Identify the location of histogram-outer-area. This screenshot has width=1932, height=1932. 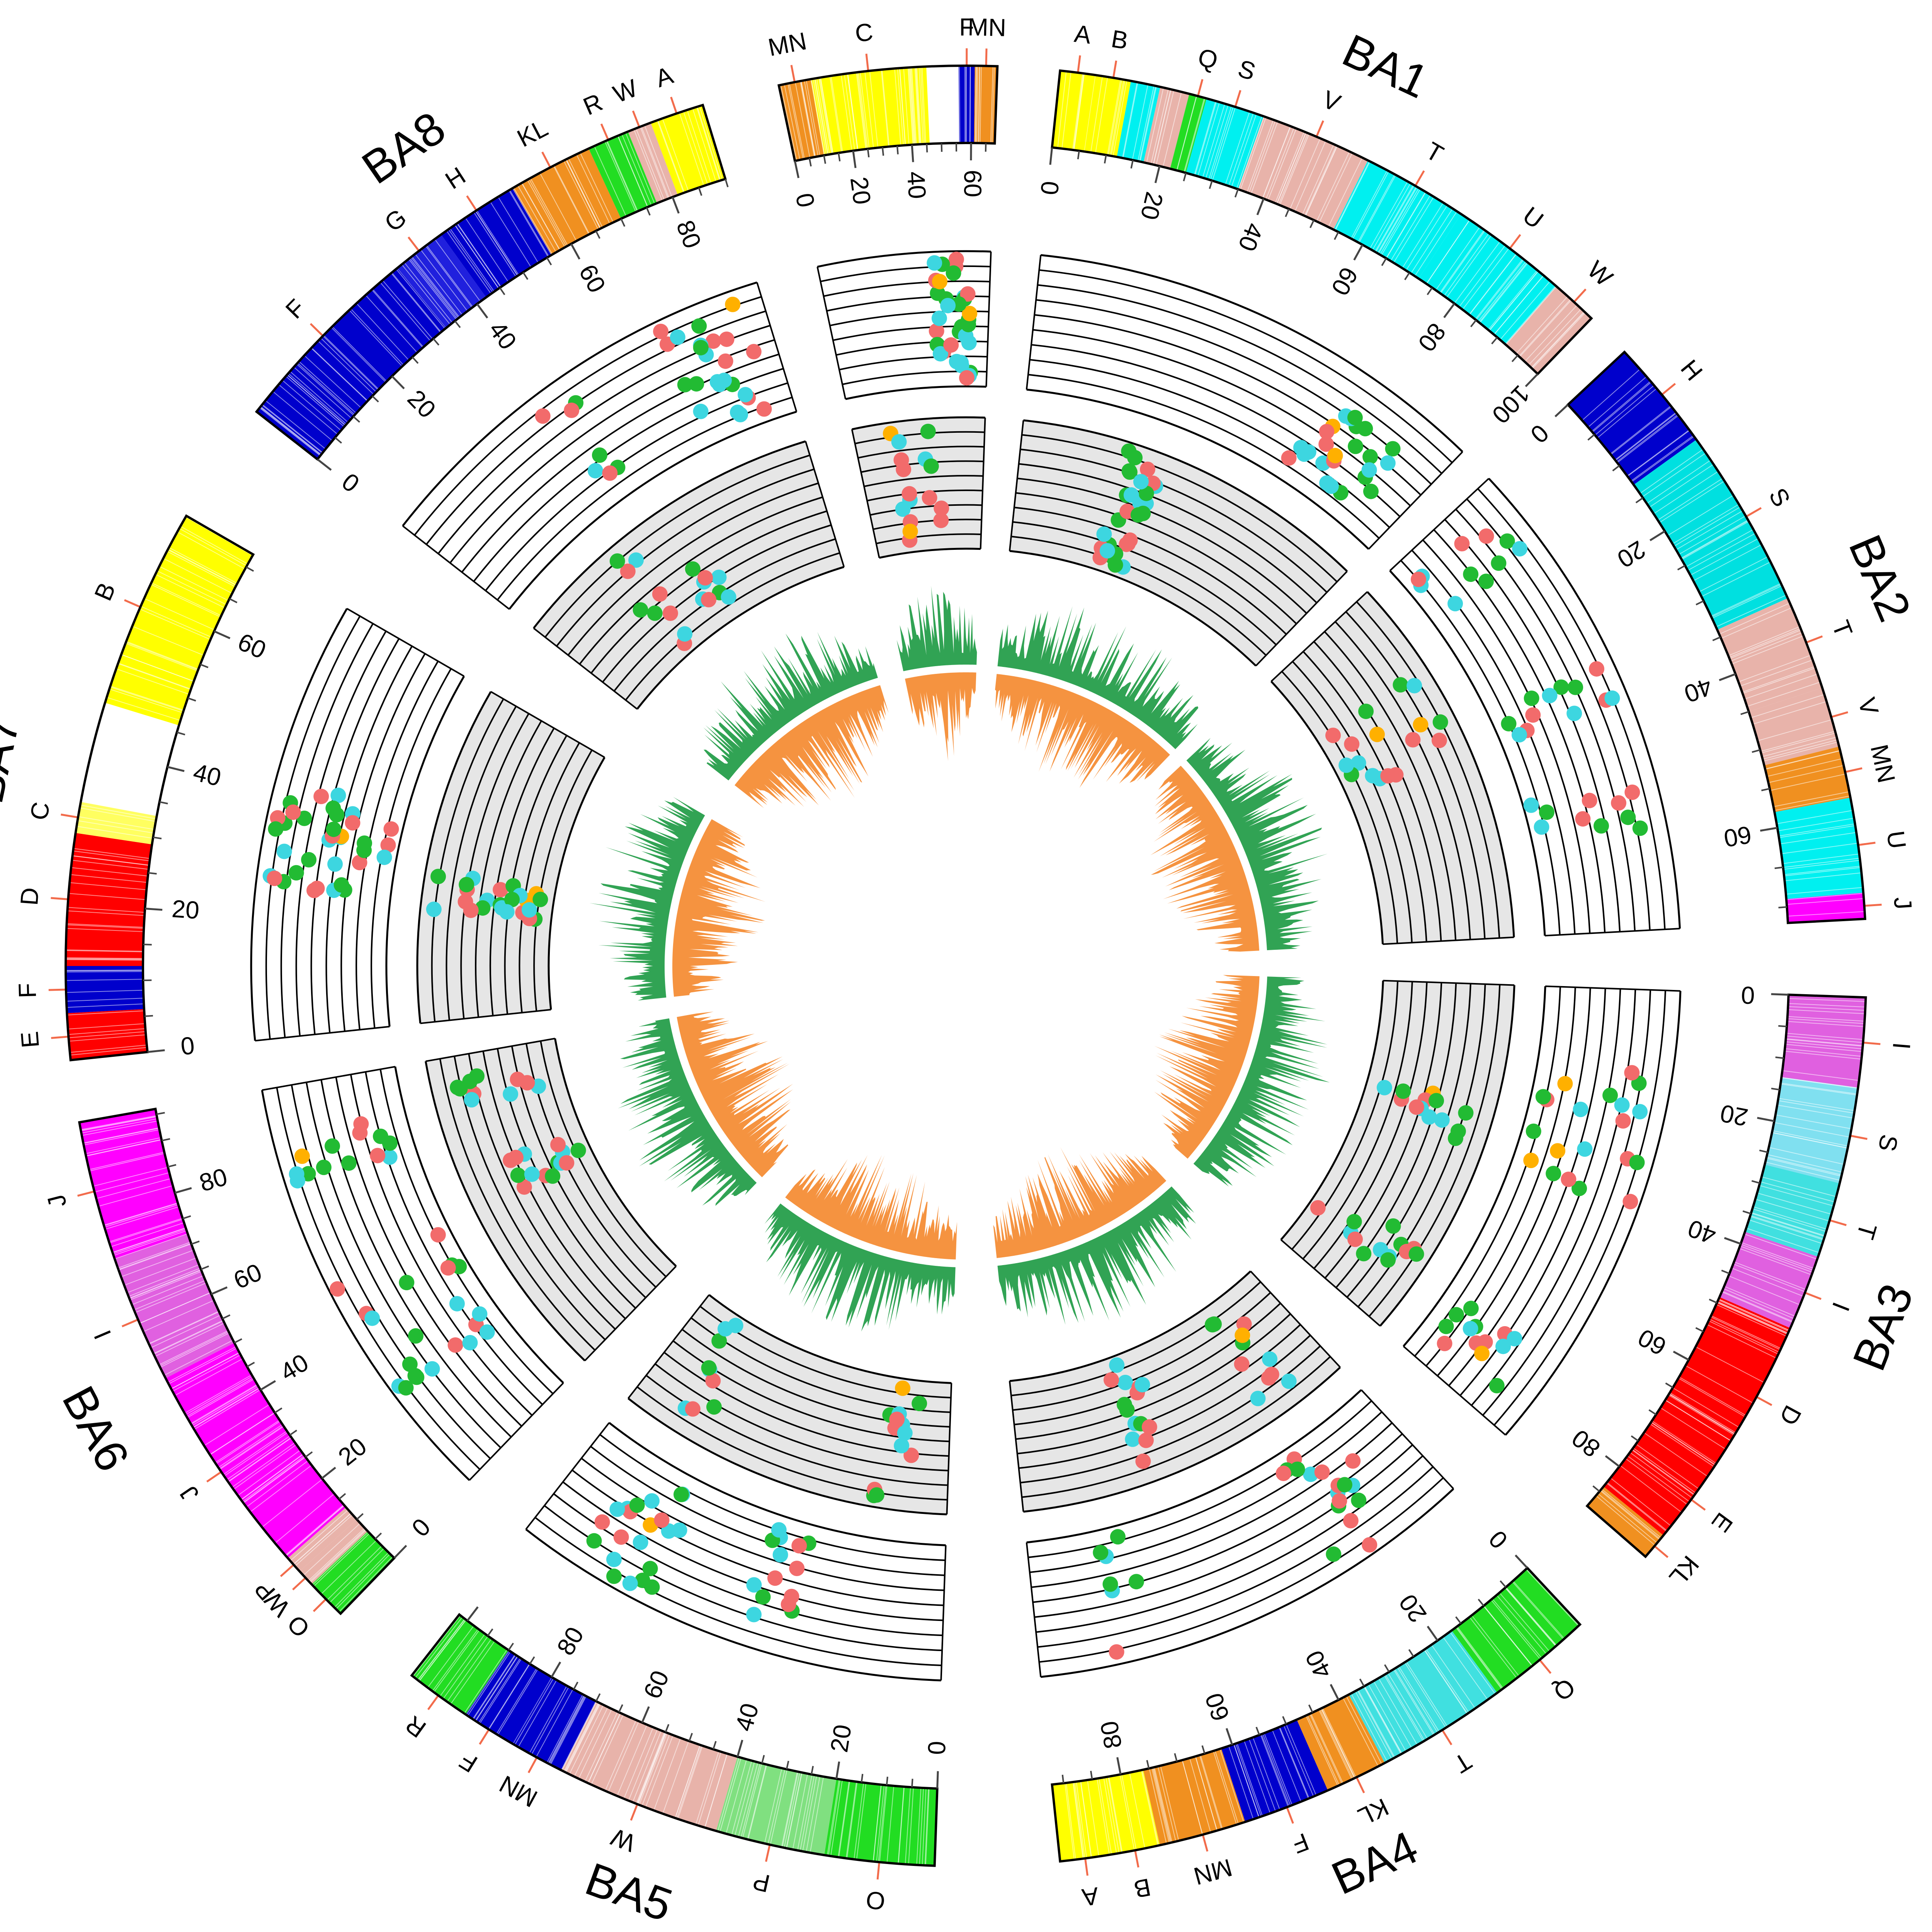
(860, 1268).